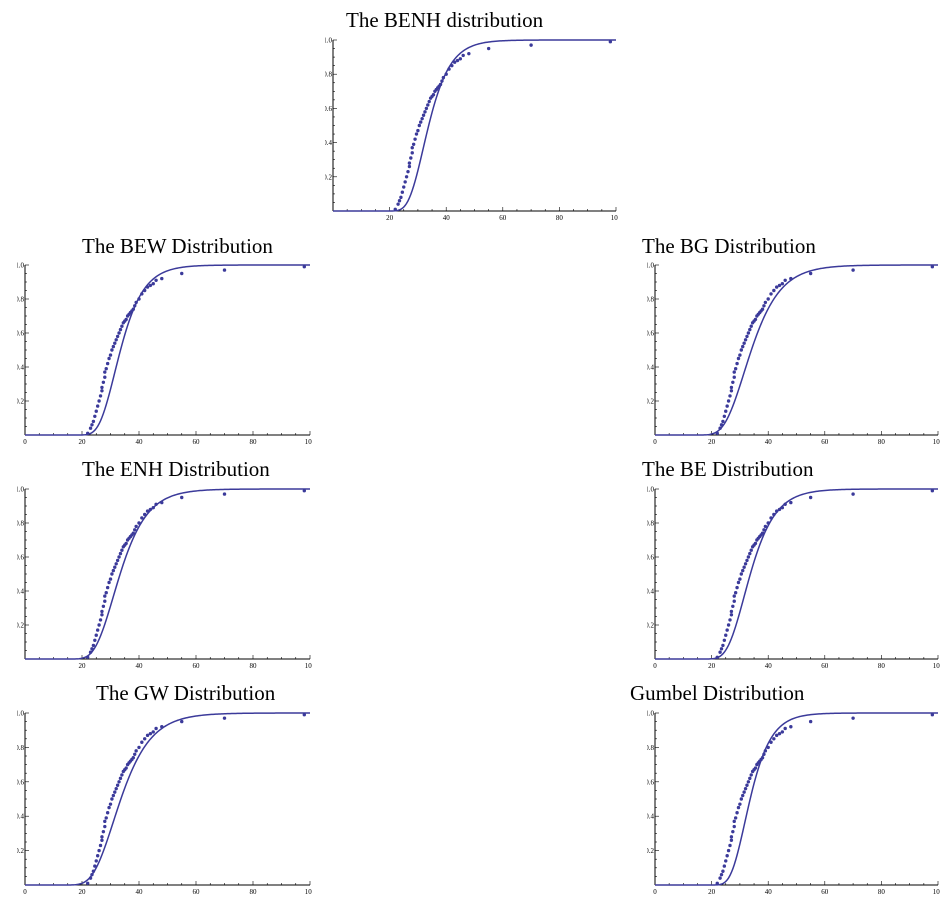 Image resolution: width=941 pixels, height=897 pixels. What do you see at coordinates (445, 20) in the screenshot?
I see `chart-title-benh: The BENH distribution` at bounding box center [445, 20].